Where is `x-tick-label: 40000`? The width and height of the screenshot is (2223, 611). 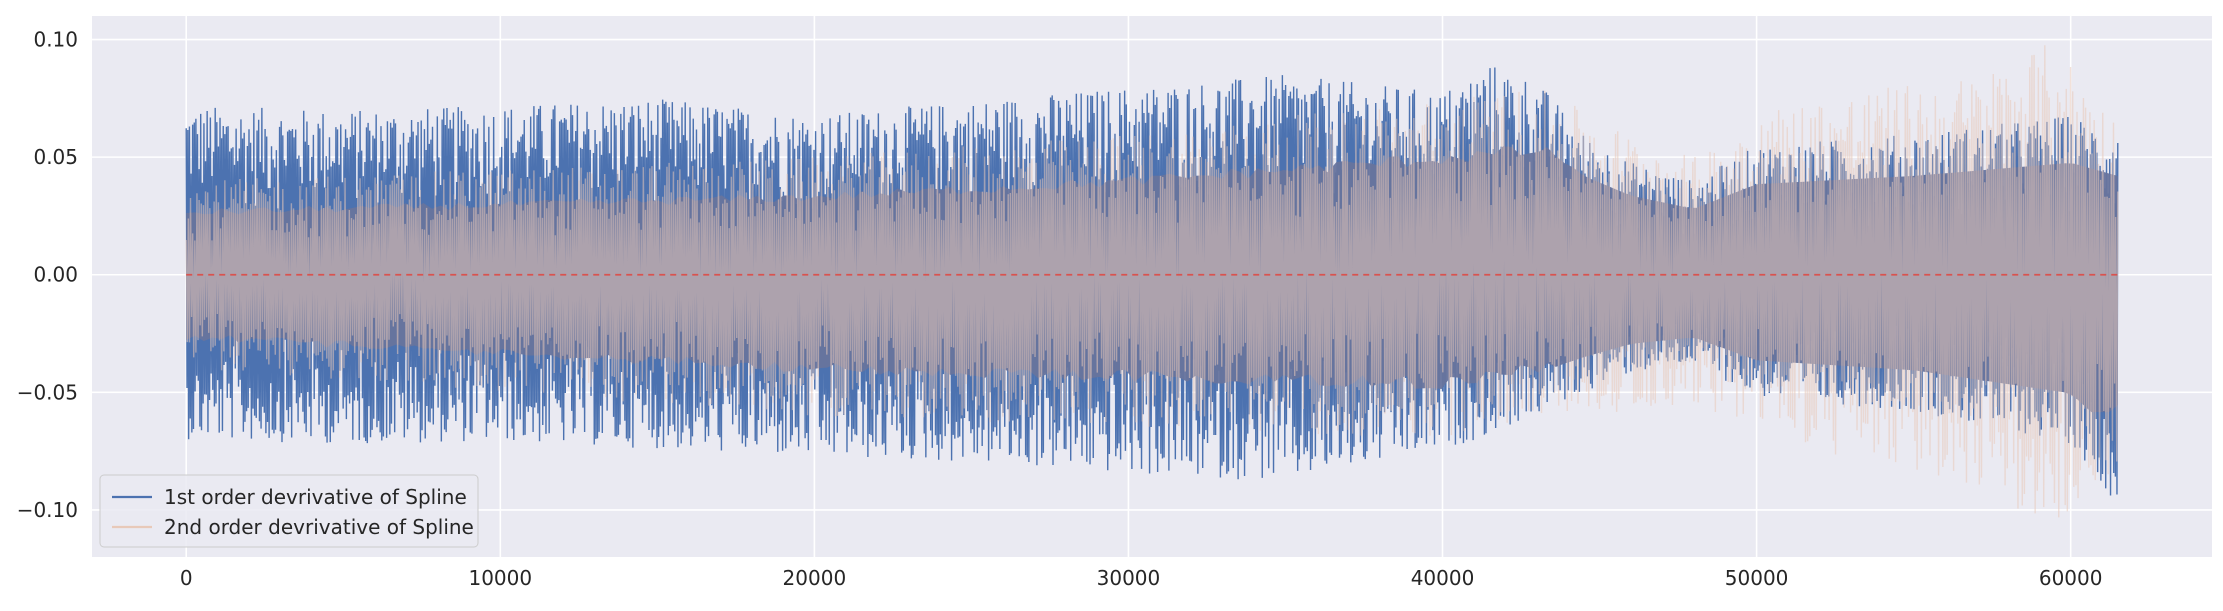
x-tick-label: 40000 is located at coordinates (1443, 578).